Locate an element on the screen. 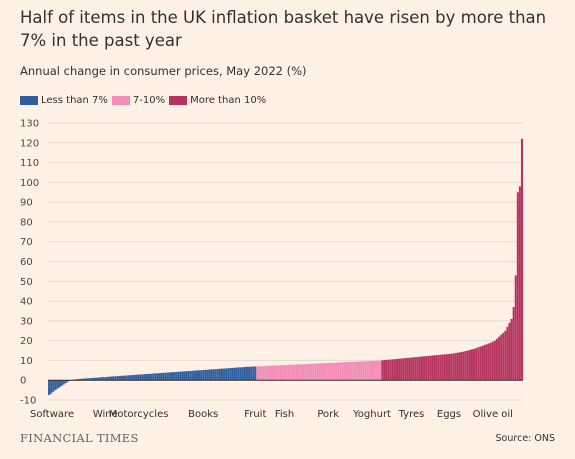  category-label: Tyres is located at coordinates (411, 414).